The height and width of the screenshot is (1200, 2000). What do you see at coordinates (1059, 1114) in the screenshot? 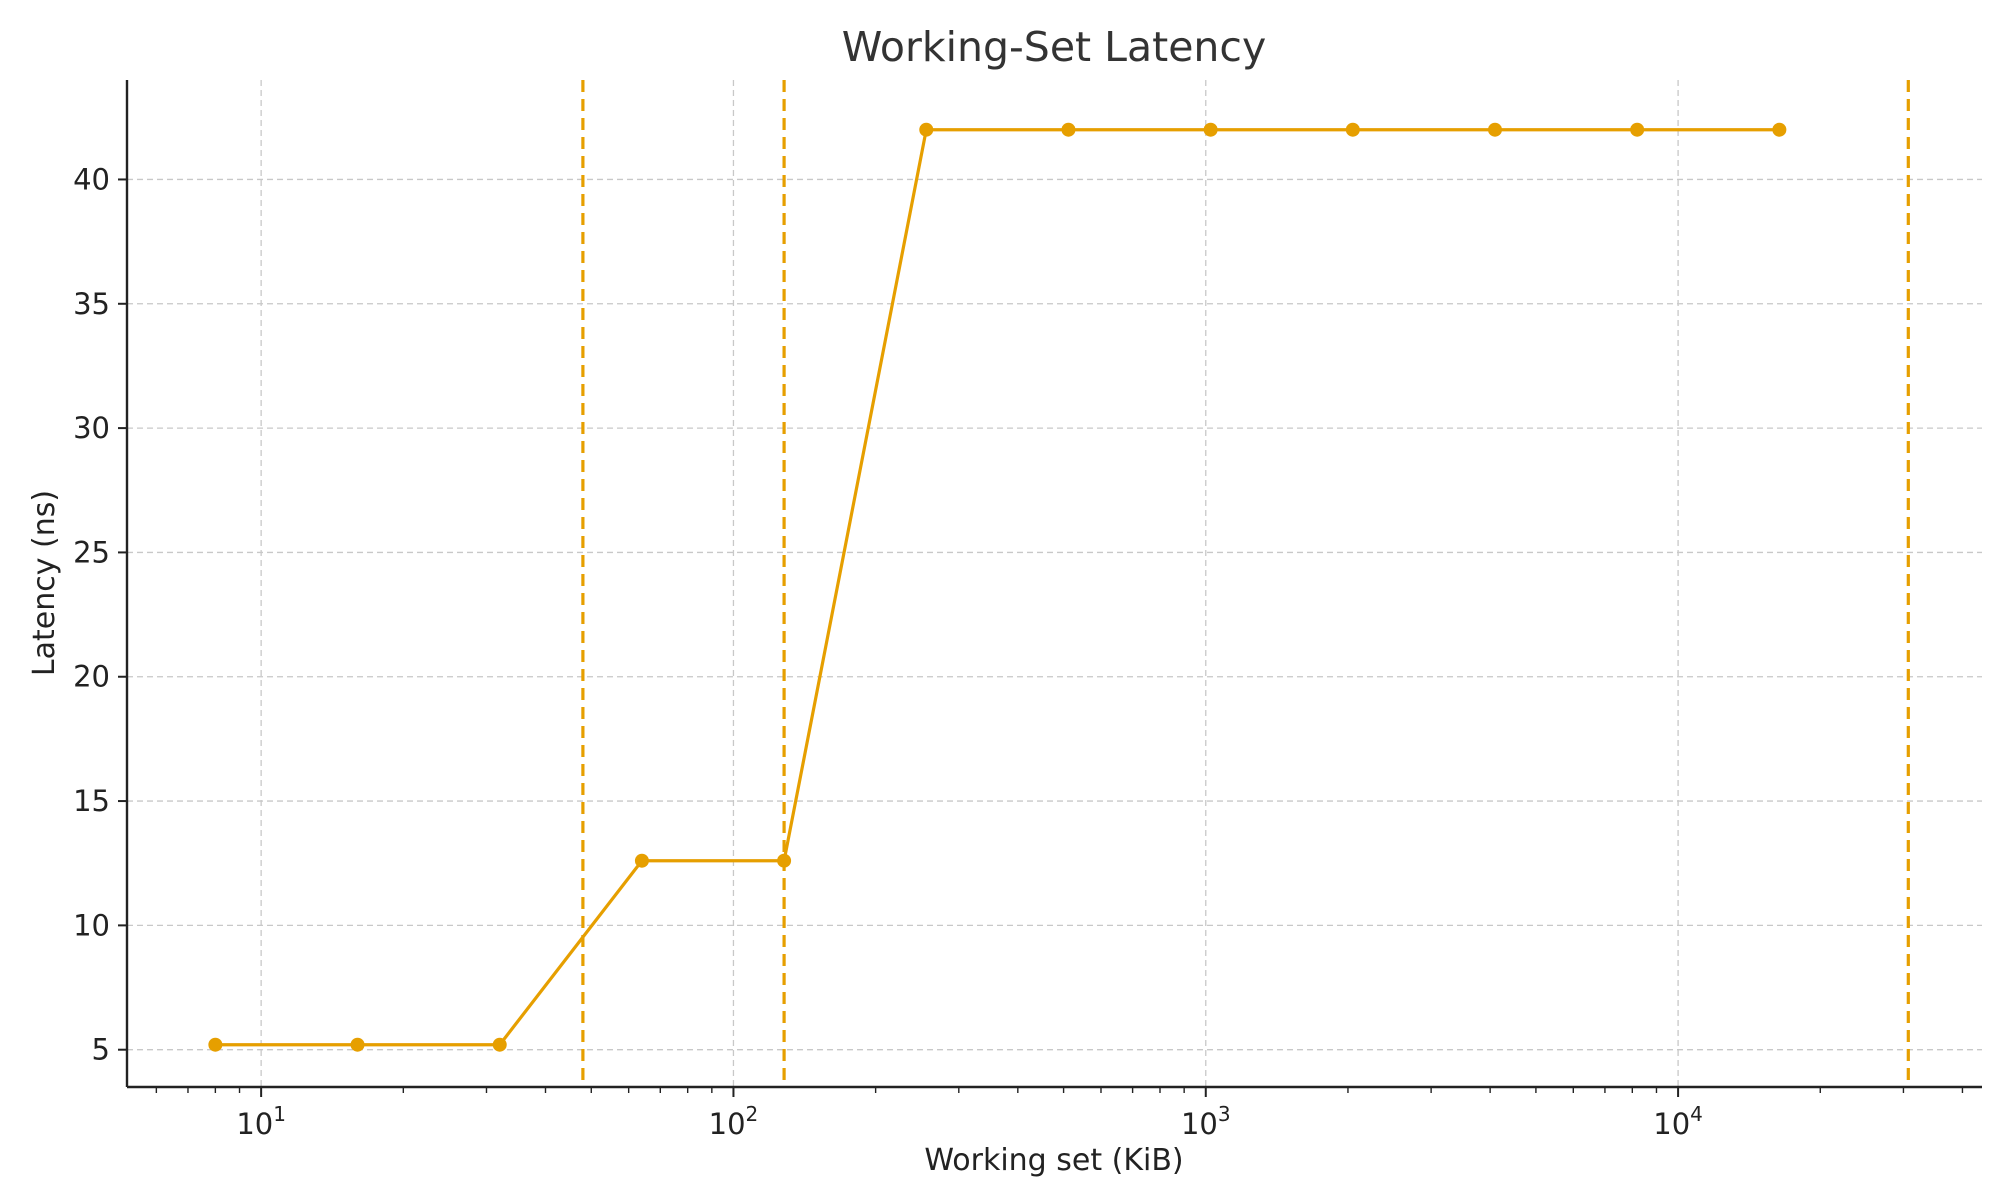
I see `x-axis-ticks: 10¹ 10² 10³ 10⁴` at bounding box center [1059, 1114].